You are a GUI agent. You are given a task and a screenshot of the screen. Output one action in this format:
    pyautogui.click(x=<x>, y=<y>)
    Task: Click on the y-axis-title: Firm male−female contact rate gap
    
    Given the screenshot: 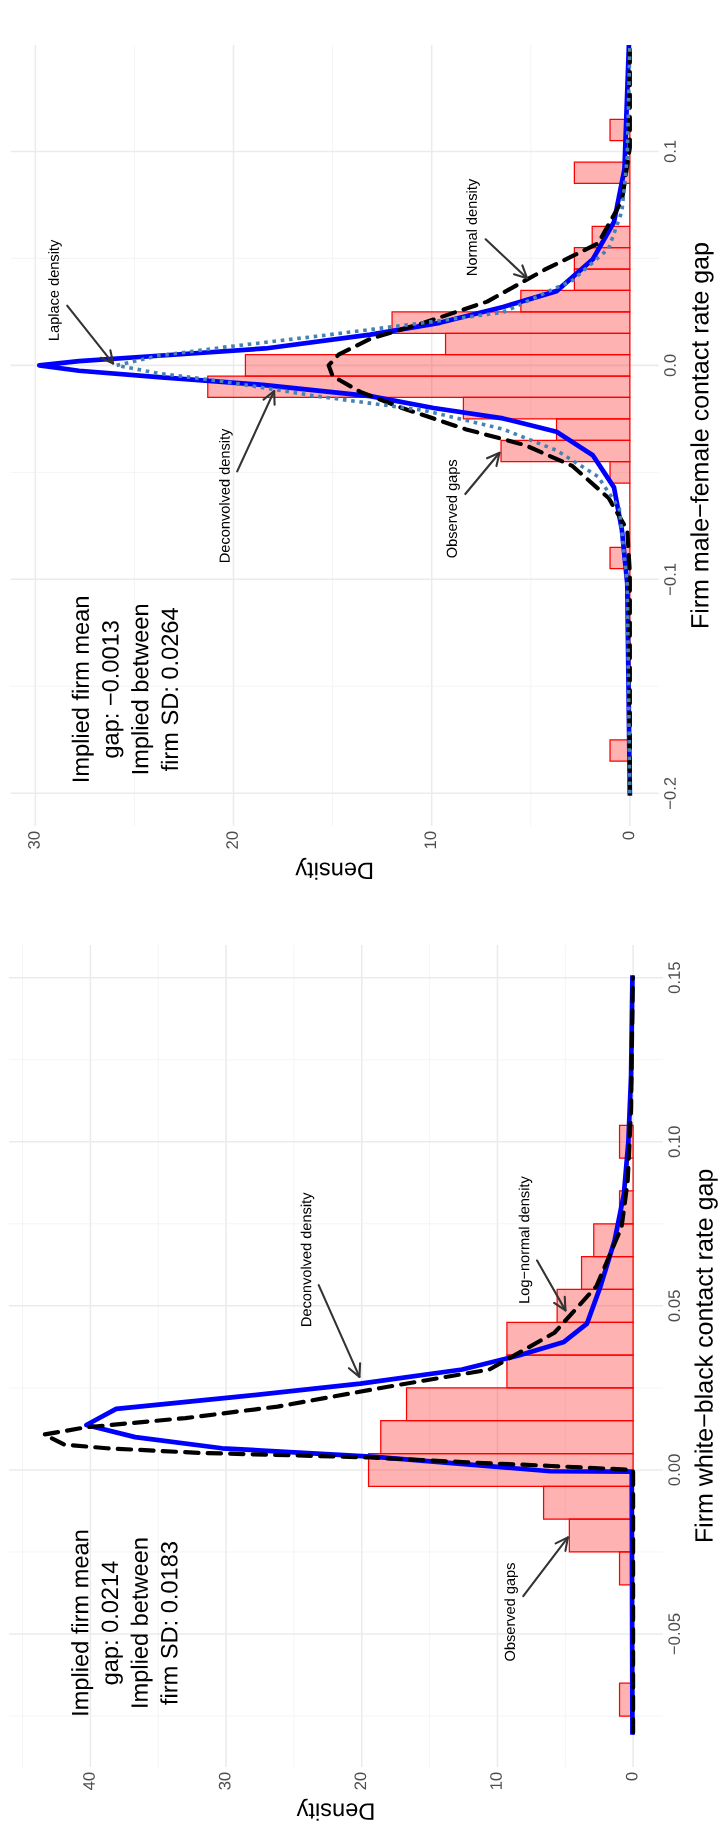 What is the action you would take?
    pyautogui.click(x=702, y=435)
    